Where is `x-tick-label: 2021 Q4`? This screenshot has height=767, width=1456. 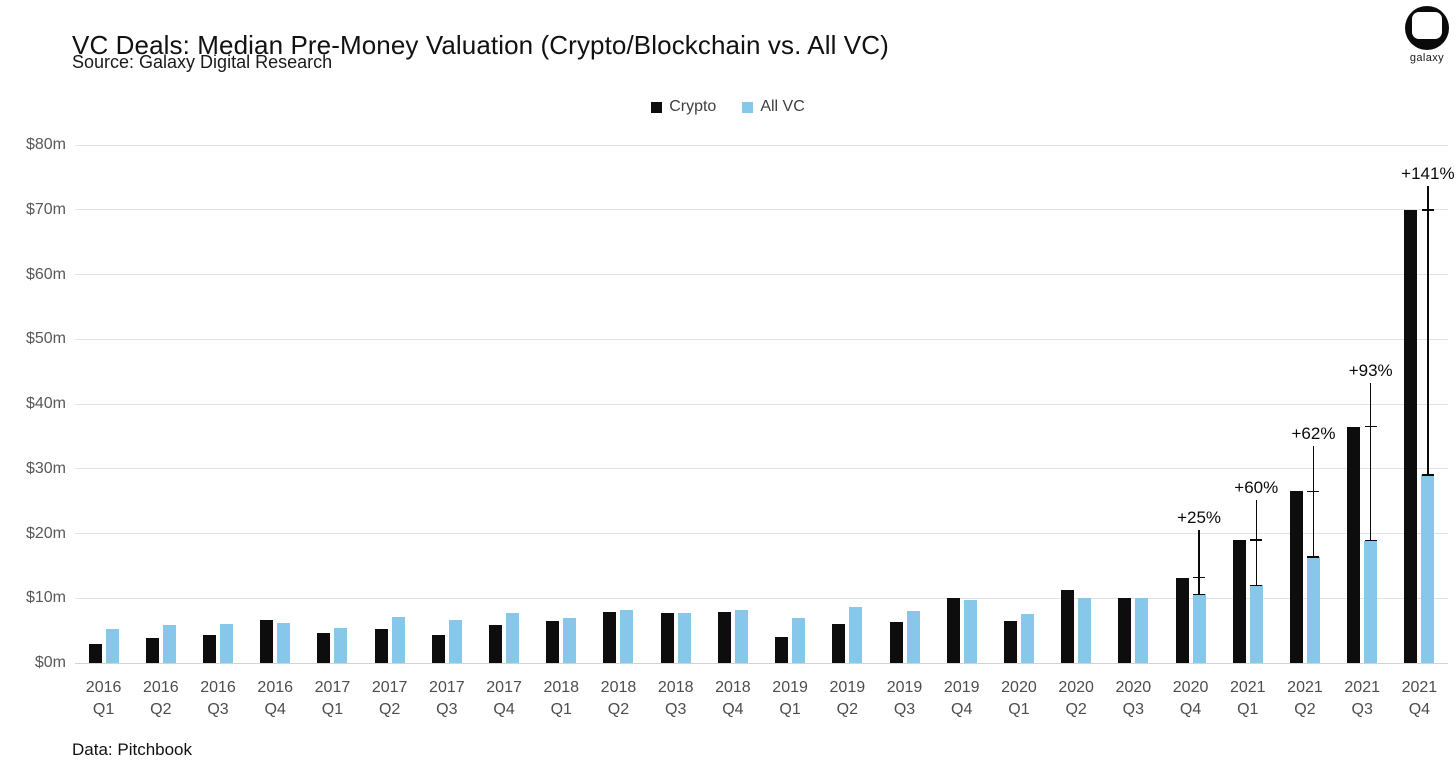 x-tick-label: 2021 Q4 is located at coordinates (1419, 698).